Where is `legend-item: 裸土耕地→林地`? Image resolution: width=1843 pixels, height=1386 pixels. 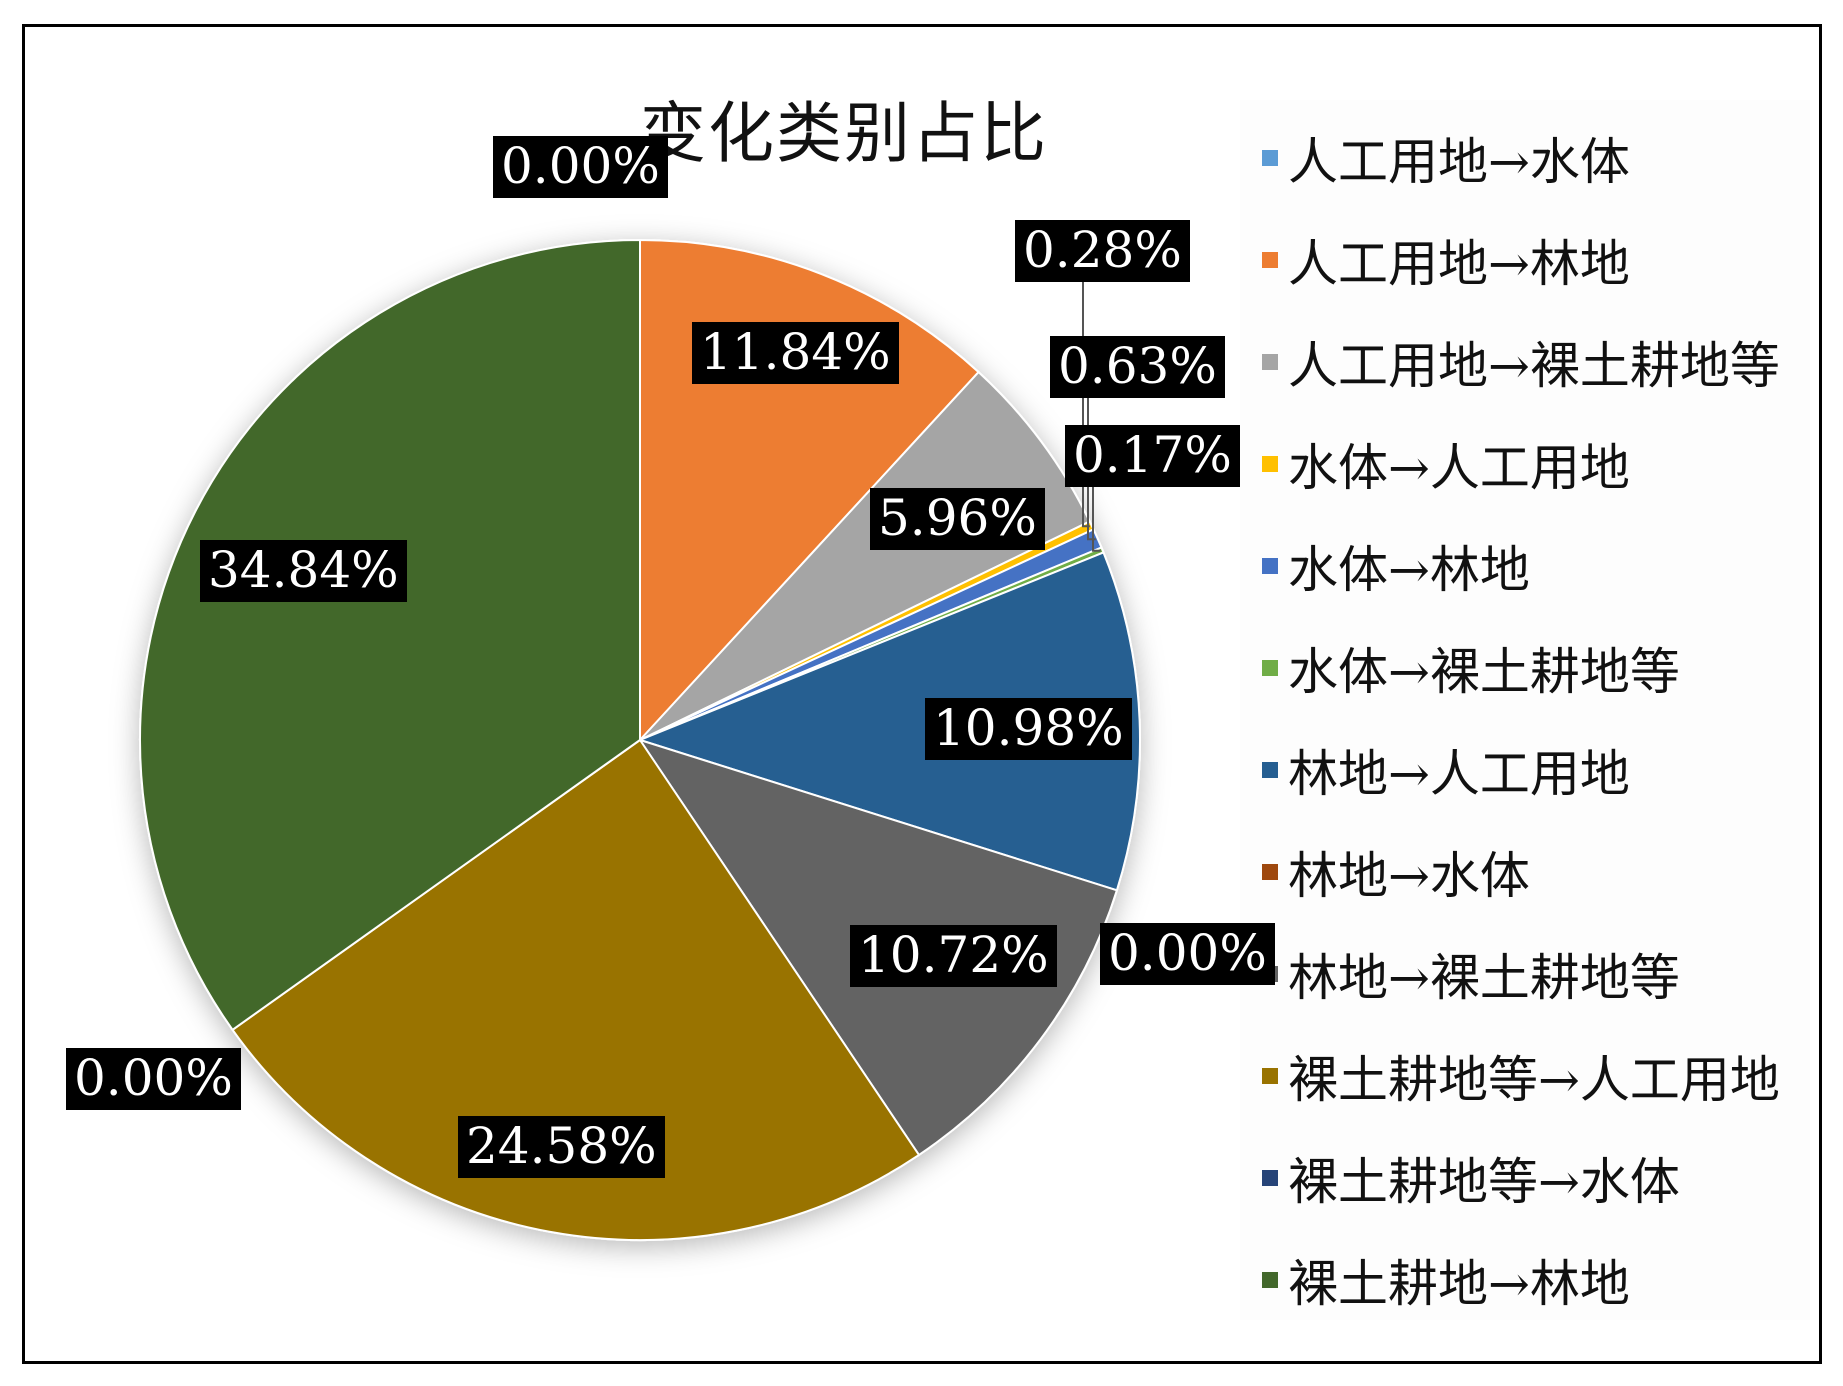 legend-item: 裸土耕地→林地 is located at coordinates (1435, 1280).